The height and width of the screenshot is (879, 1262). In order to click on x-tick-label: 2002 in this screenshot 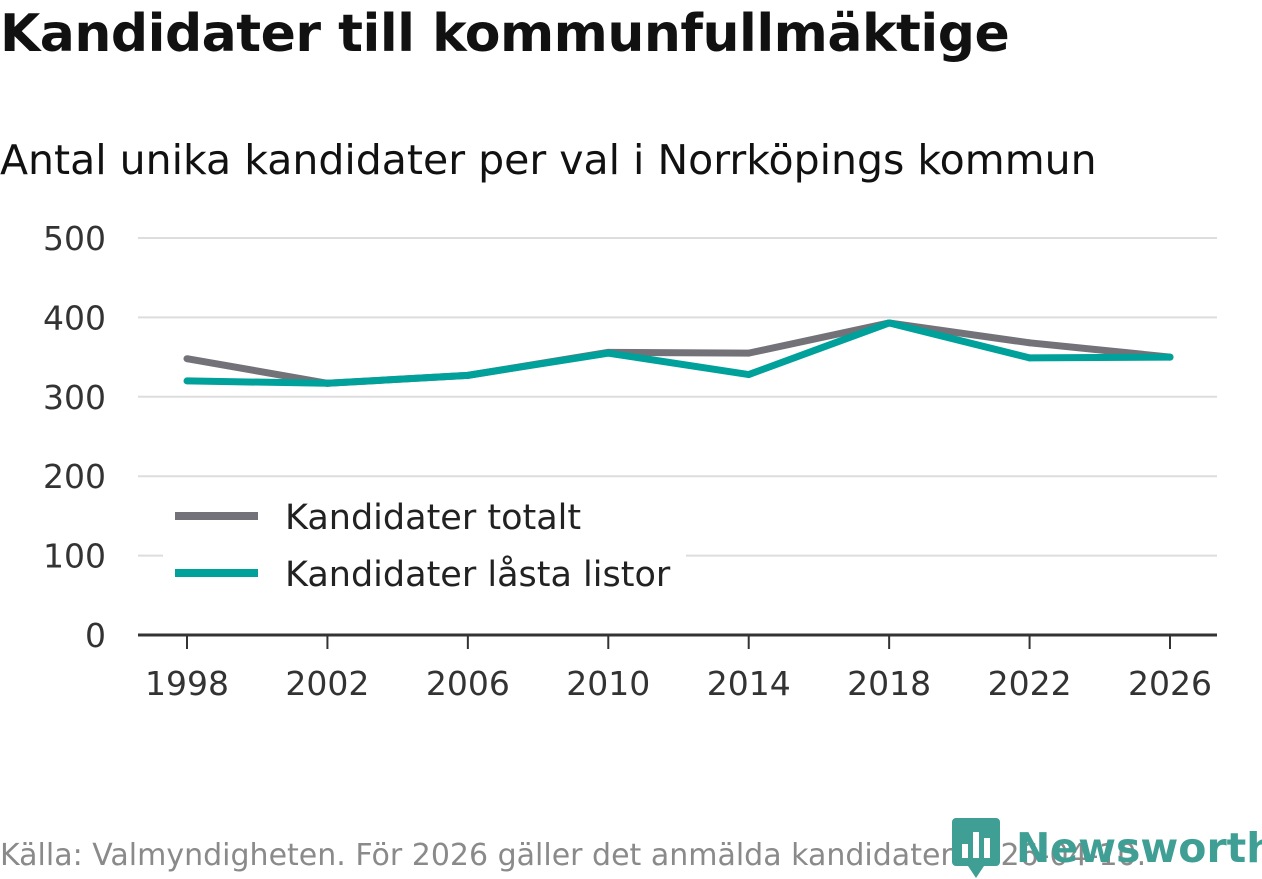, I will do `click(327, 683)`.